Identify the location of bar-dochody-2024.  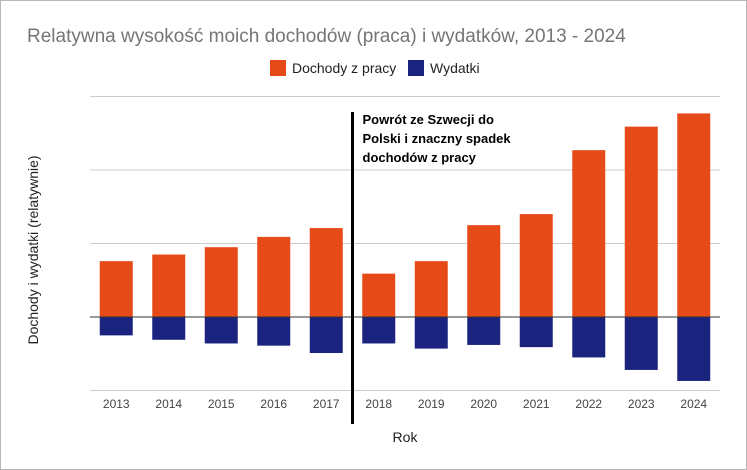
(694, 215).